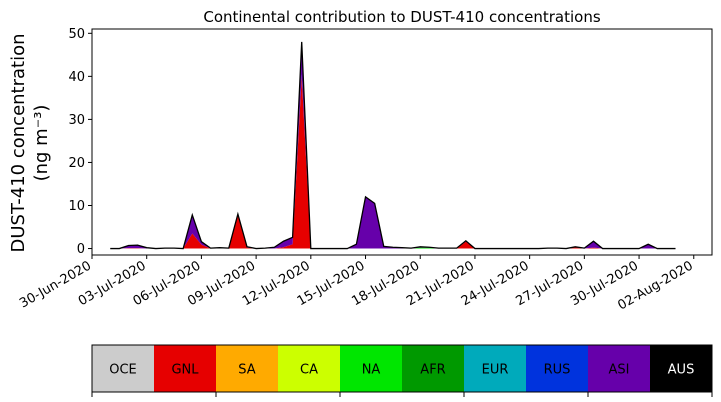  I want to click on y-tick-label: 40, so click(76, 77).